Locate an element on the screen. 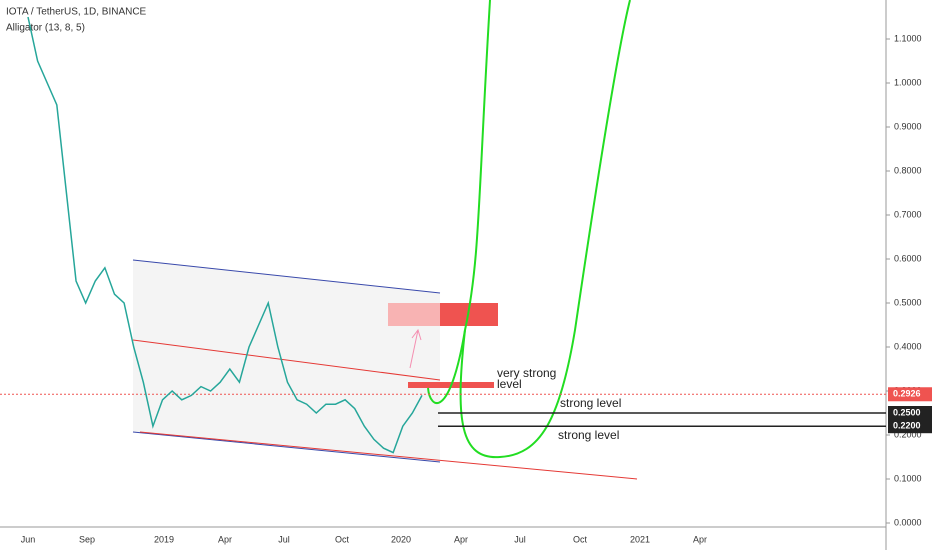 Image resolution: width=932 pixels, height=550 pixels. channel-mid is located at coordinates (286, 360).